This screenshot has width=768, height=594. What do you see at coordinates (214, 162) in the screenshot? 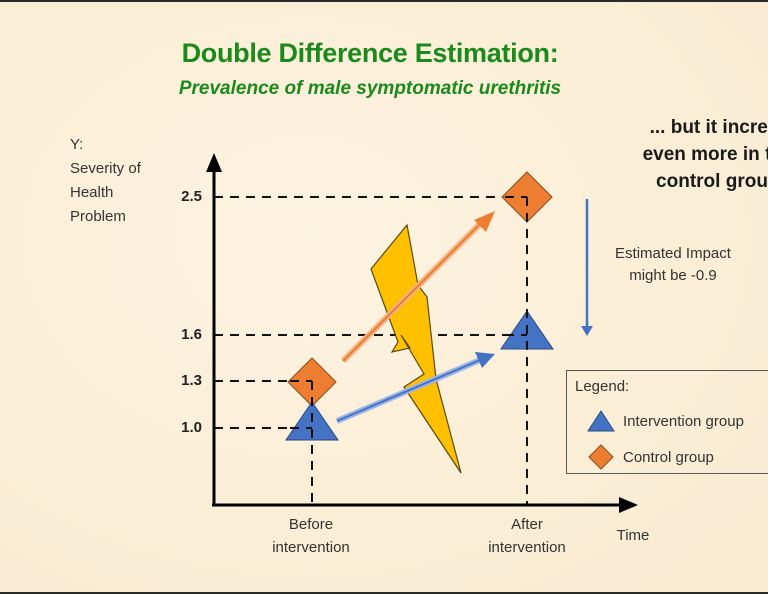
I see `y-axis-arrowhead-icon` at bounding box center [214, 162].